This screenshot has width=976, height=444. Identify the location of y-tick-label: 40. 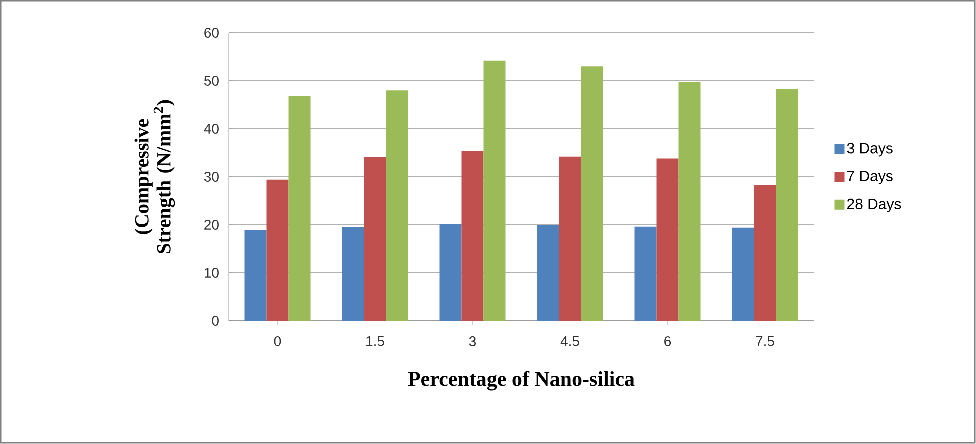
(211, 129).